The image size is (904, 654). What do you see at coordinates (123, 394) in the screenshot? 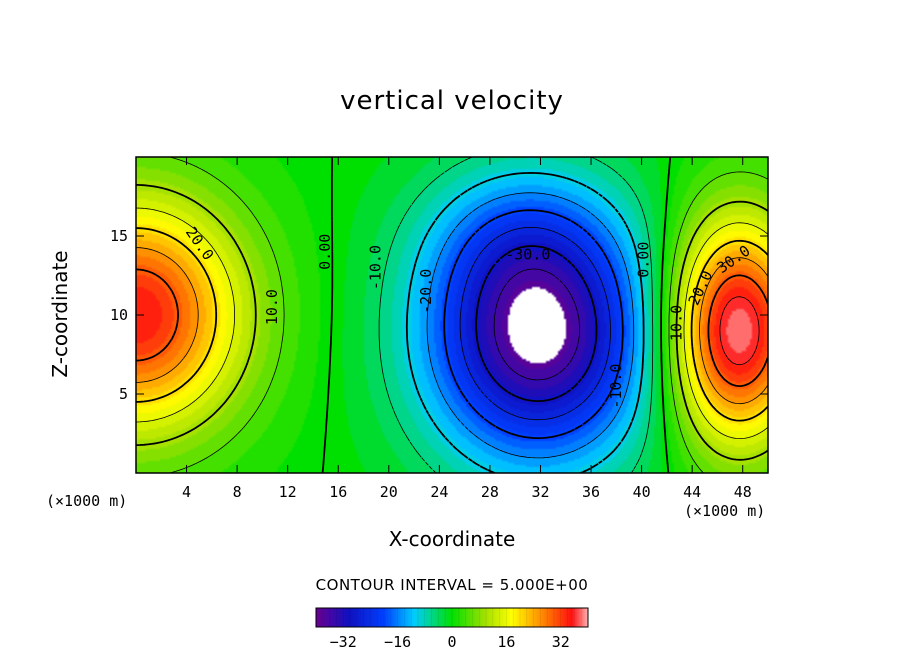
I see `y-tick-label: 5` at bounding box center [123, 394].